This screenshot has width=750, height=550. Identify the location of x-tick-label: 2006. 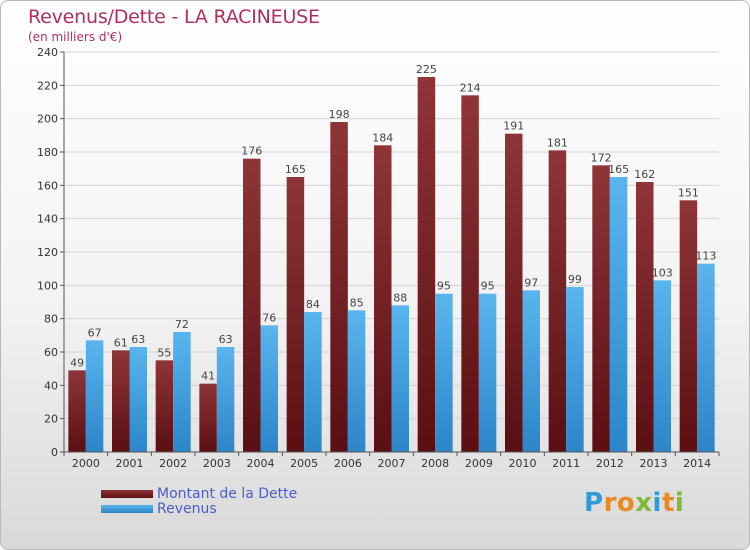
(348, 463).